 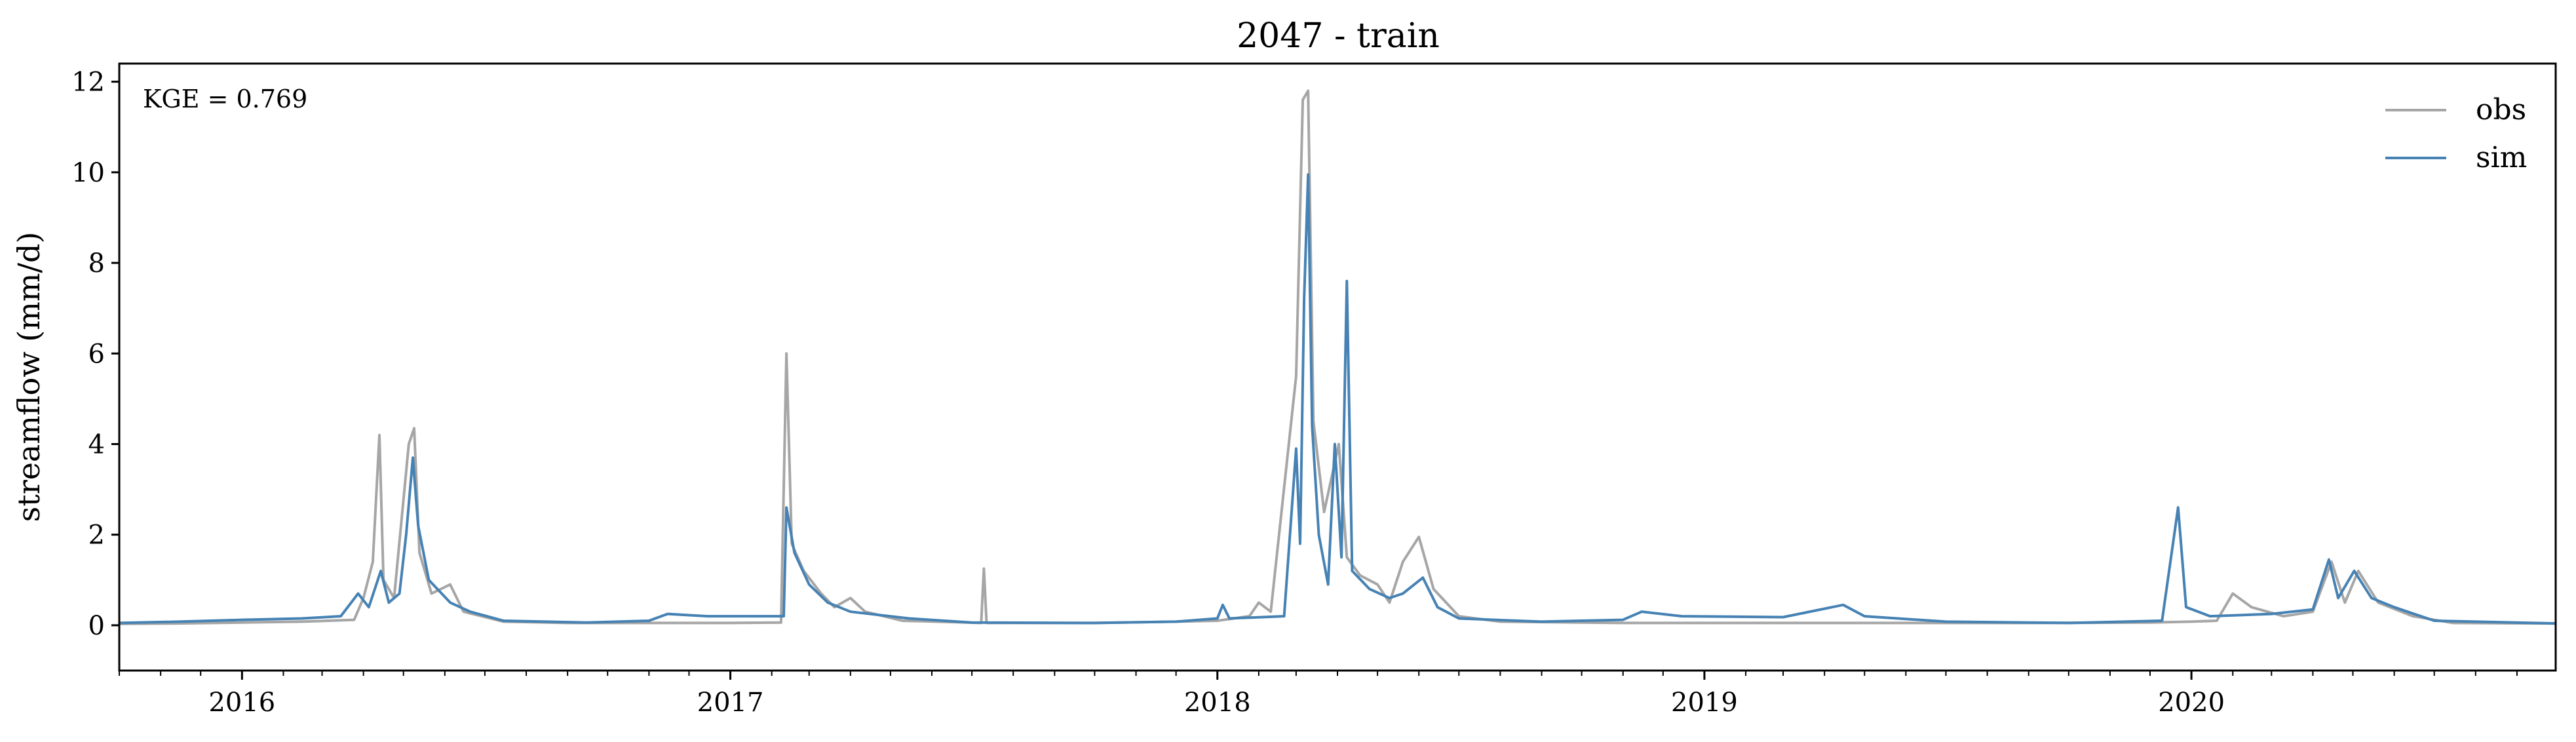 I want to click on y-tick-label: 0, so click(x=96, y=626).